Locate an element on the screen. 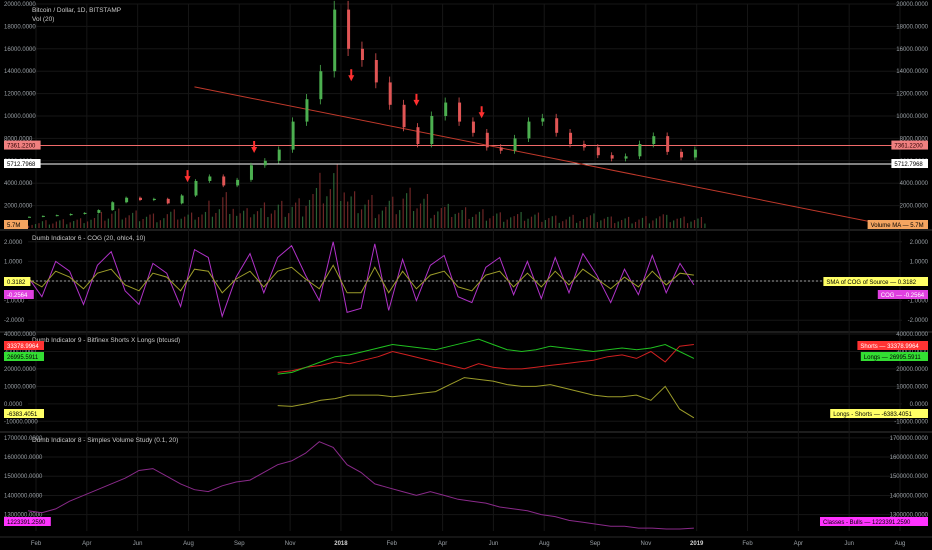 The image size is (932, 550). y-axis-tick-label-left: -2.0000 is located at coordinates (14, 321).